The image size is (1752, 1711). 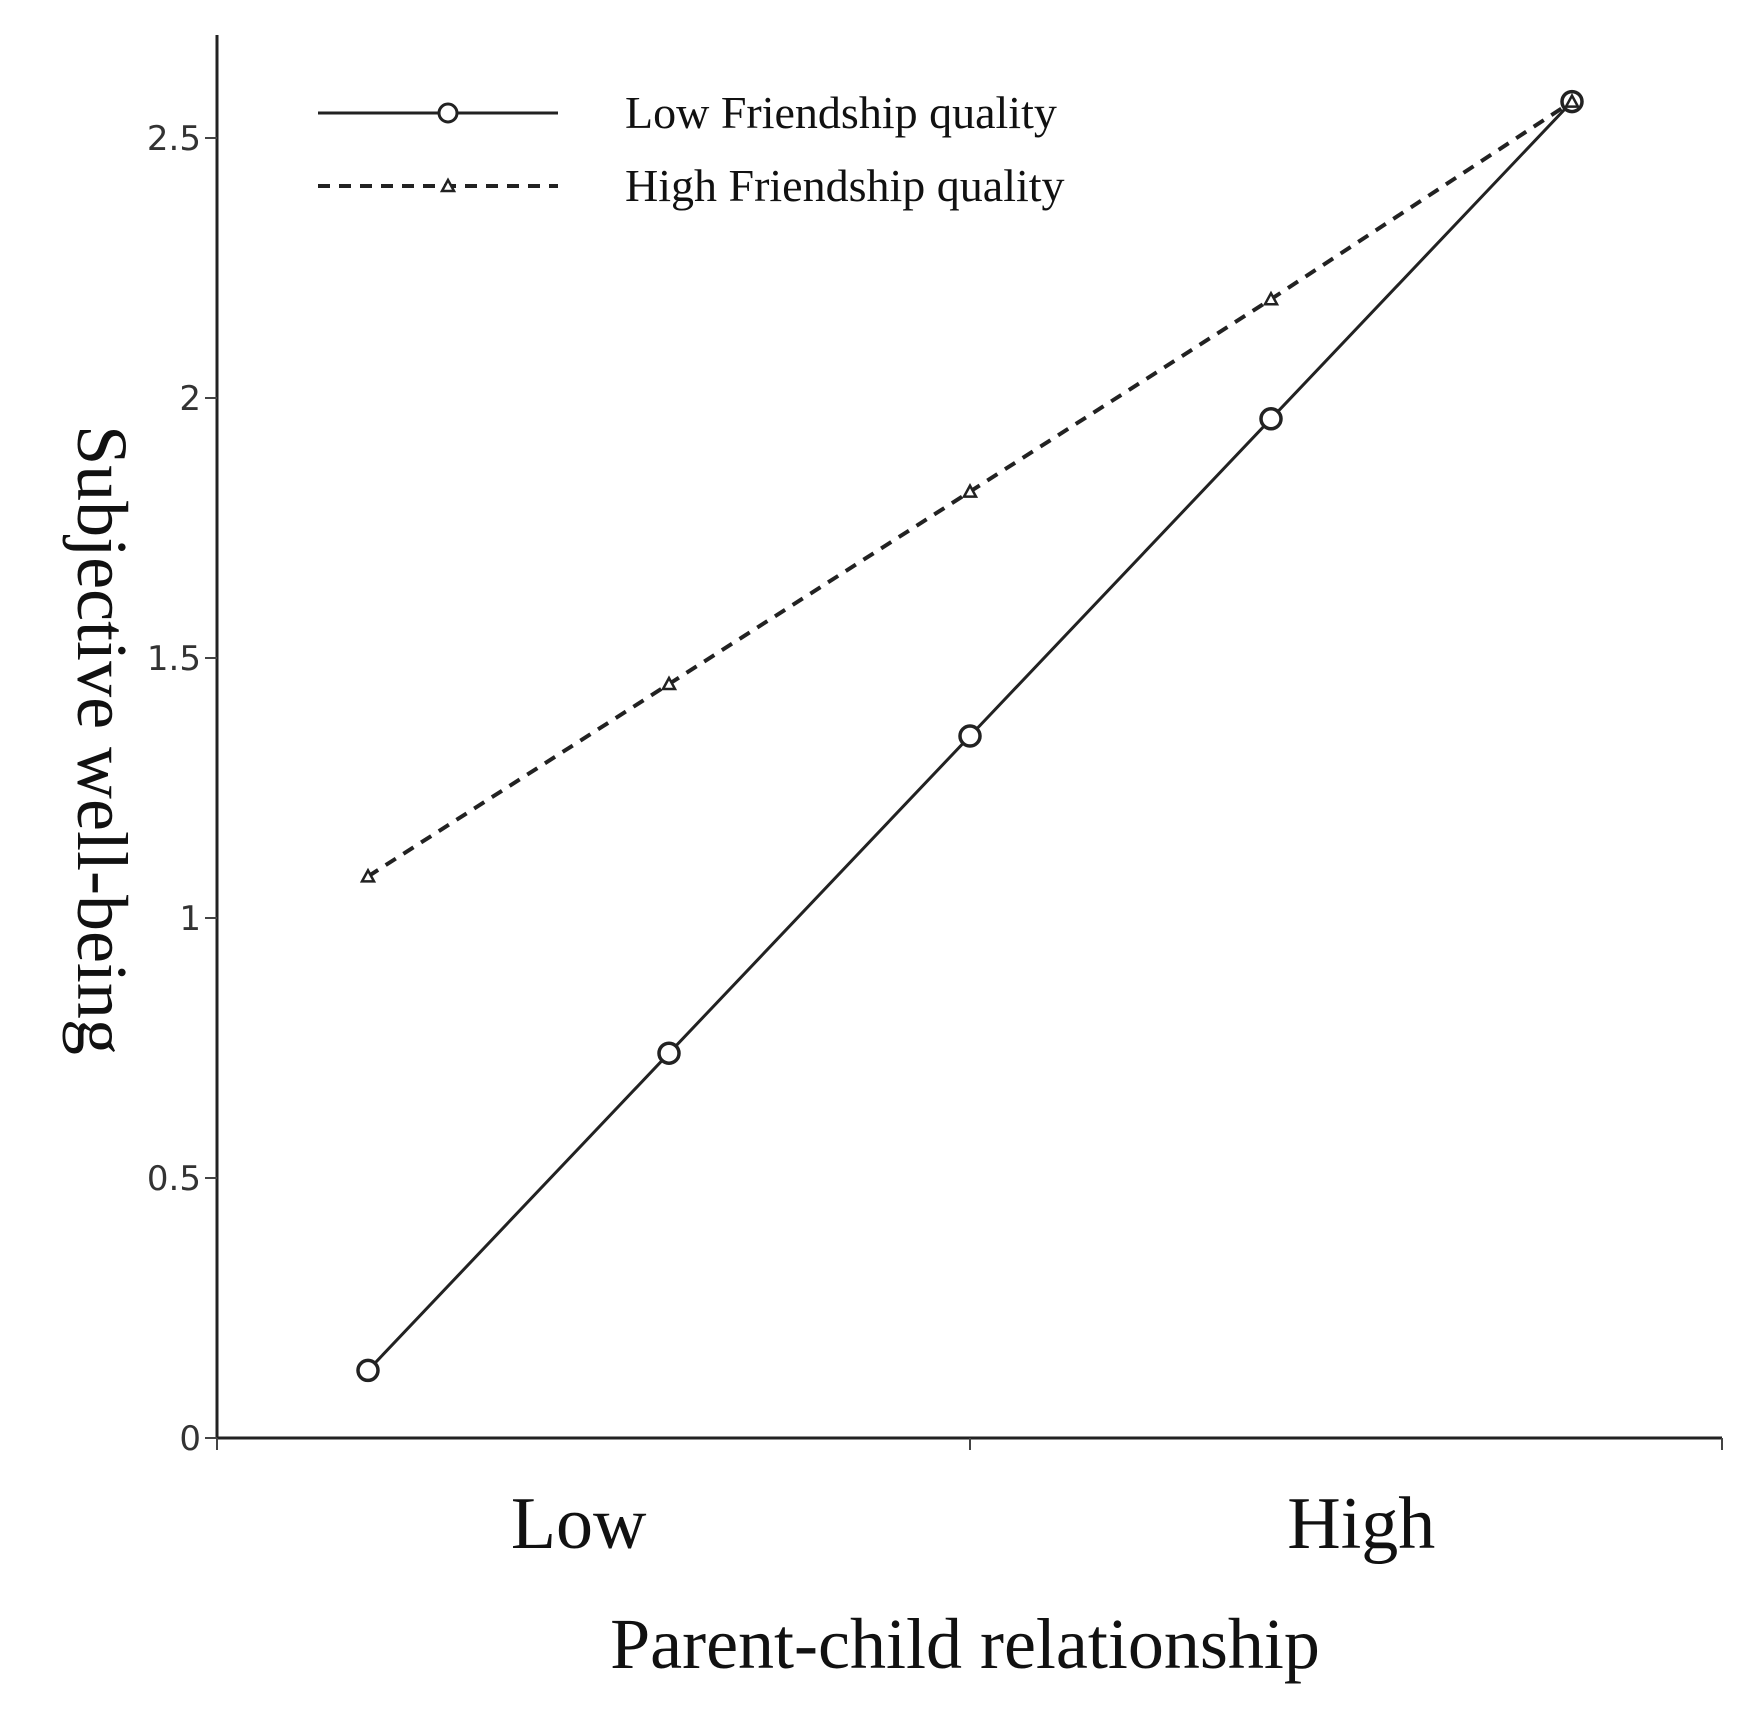 I want to click on legend-label: High Friendship quality, so click(x=845, y=185).